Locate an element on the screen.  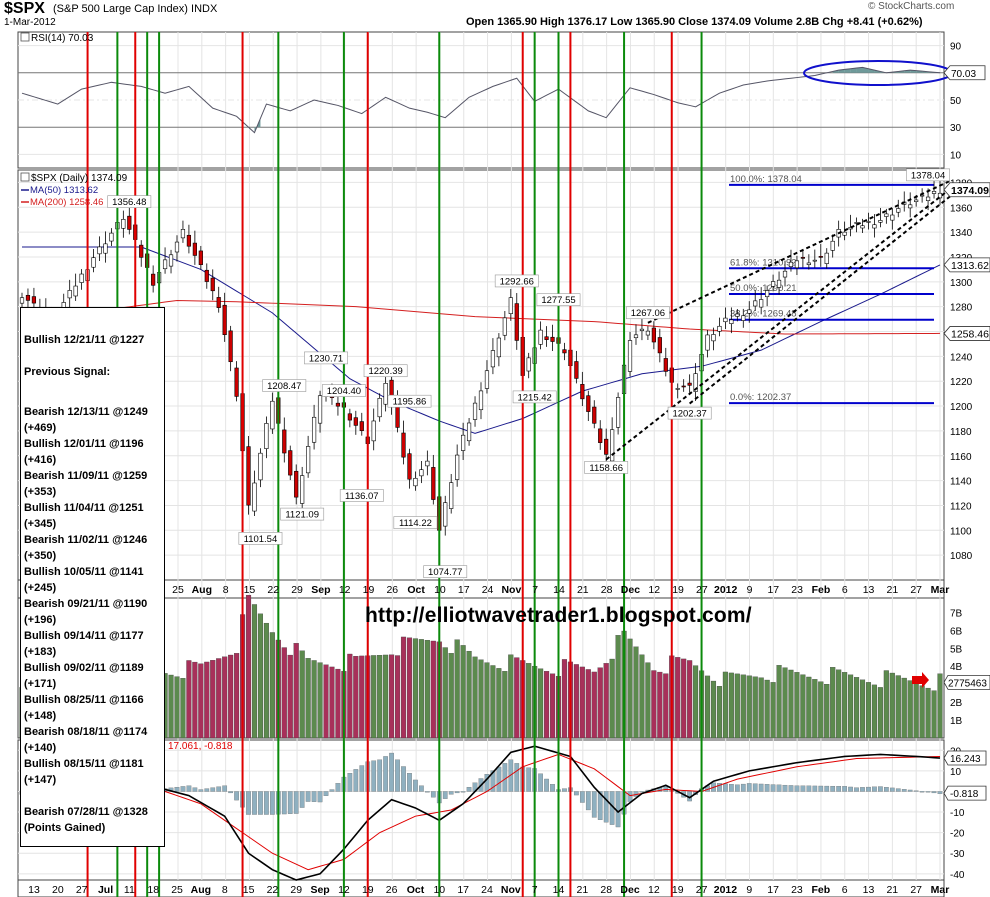
volume-tick-label: 2B is located at coordinates (956, 703).